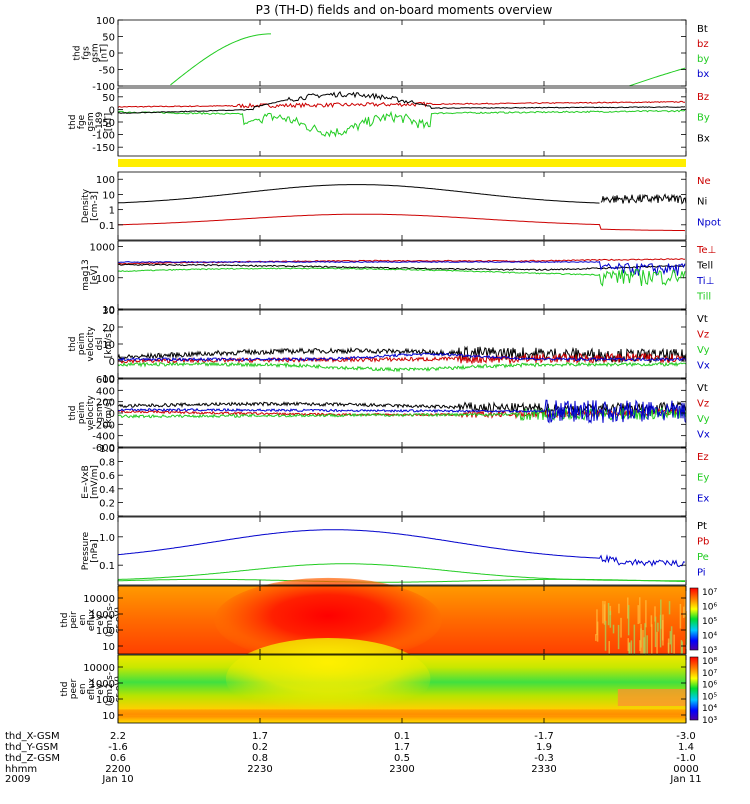 The width and height of the screenshot is (750, 804). I want to click on ylabel-group: Pressure [nPa], so click(90, 550).